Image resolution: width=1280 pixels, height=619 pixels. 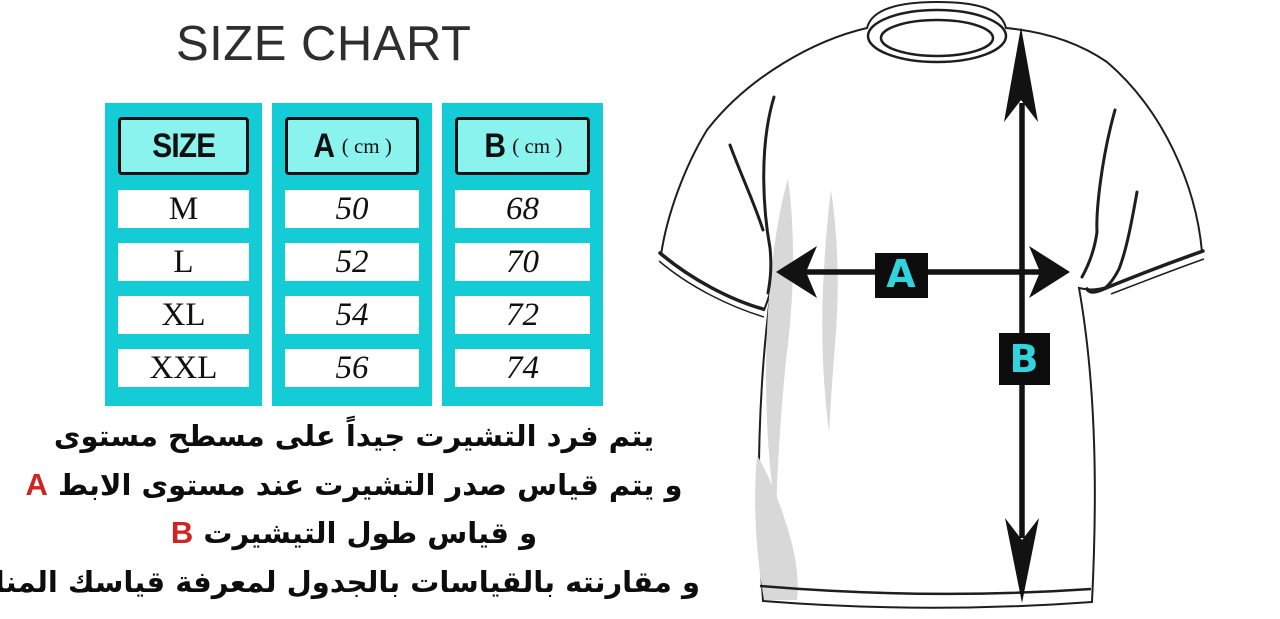 I want to click on b-column-header-unit: ( cm ), so click(x=537, y=145).